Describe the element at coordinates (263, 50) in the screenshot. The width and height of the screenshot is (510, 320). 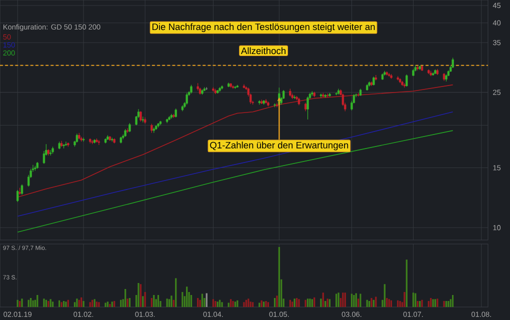
I see `legend-label: Allzeithoch` at that location.